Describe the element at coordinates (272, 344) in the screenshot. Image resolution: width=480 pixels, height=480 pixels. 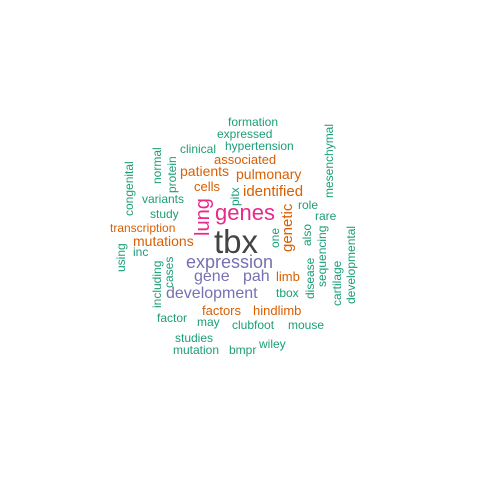
I see `word-wiley: wiley` at that location.